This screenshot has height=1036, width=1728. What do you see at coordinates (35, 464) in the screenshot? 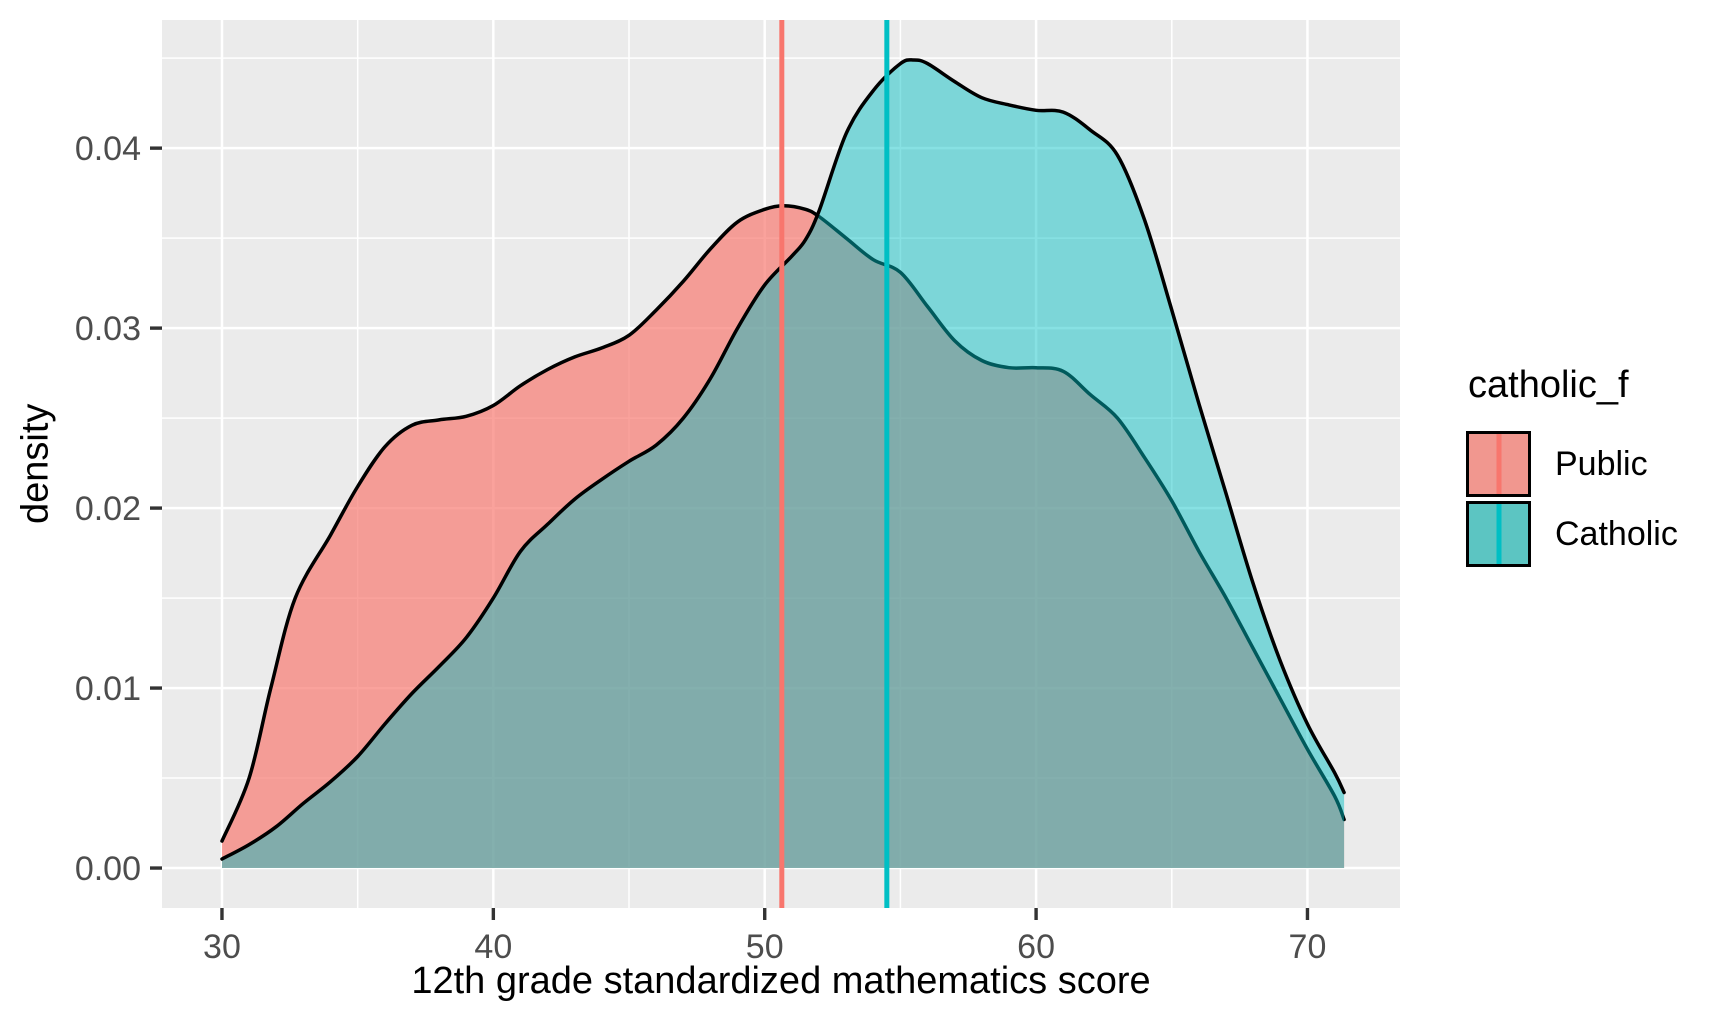
I see `y-axis-title: density` at bounding box center [35, 464].